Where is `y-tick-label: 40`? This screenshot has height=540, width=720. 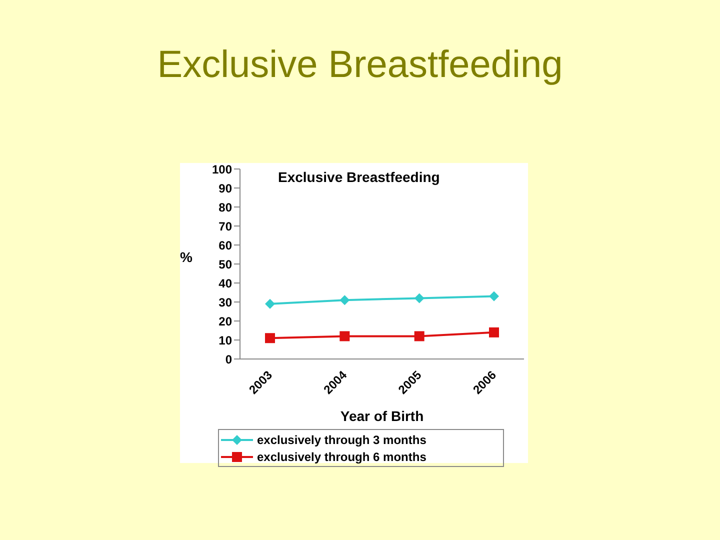
y-tick-label: 40 is located at coordinates (225, 283).